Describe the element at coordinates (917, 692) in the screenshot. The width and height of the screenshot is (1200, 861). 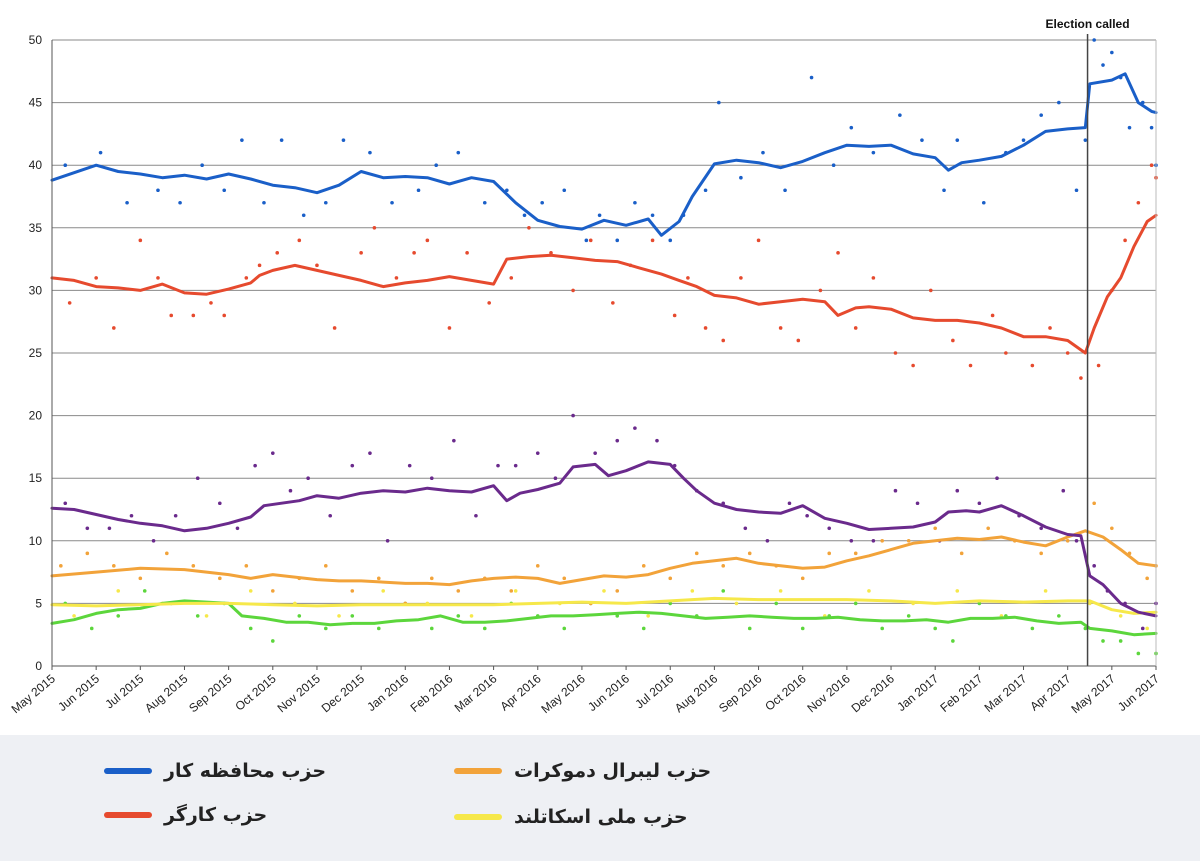
I see `x-tick-label: Jan 2017` at that location.